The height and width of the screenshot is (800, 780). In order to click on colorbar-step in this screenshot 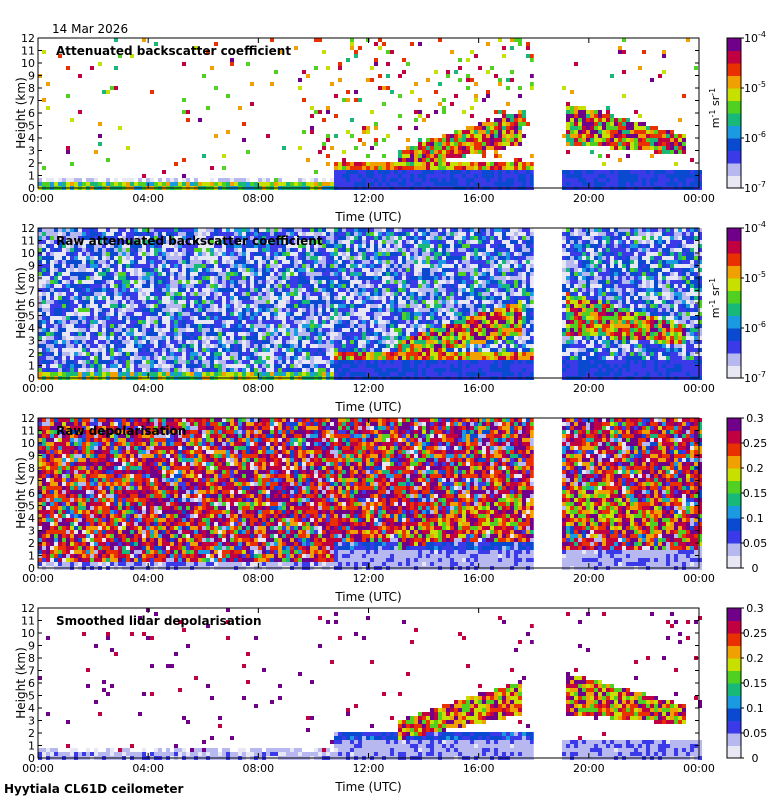, I will do `click(734, 157)`.